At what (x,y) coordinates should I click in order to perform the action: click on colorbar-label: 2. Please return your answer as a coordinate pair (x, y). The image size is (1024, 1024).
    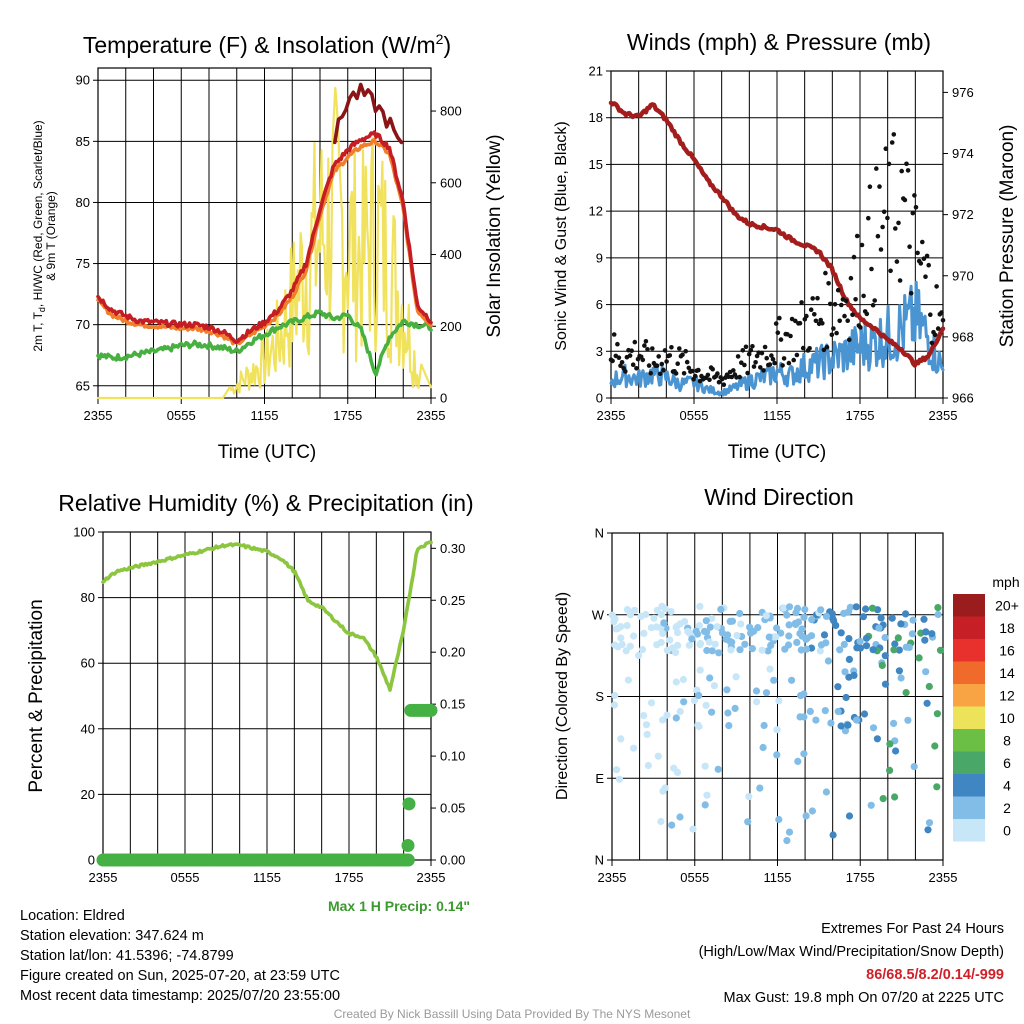
    Looking at the image, I should click on (1007, 808).